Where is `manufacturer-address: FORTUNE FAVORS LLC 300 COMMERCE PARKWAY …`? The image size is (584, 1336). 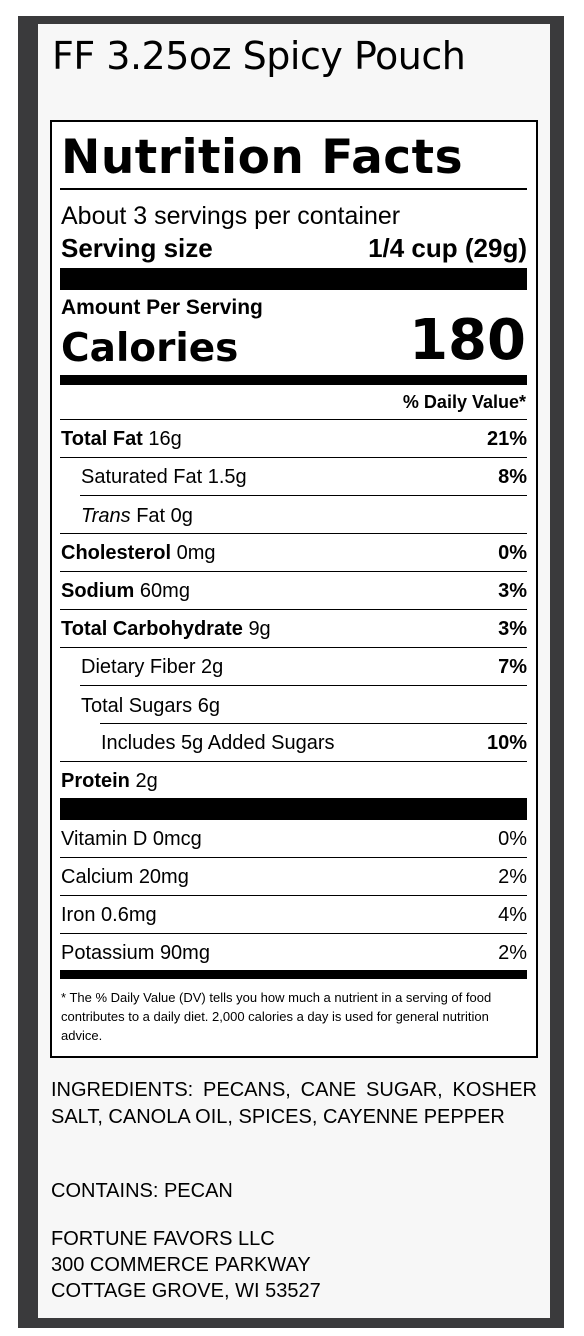 manufacturer-address: FORTUNE FAVORS LLC 300 COMMERCE PARKWAY … is located at coordinates (186, 1265).